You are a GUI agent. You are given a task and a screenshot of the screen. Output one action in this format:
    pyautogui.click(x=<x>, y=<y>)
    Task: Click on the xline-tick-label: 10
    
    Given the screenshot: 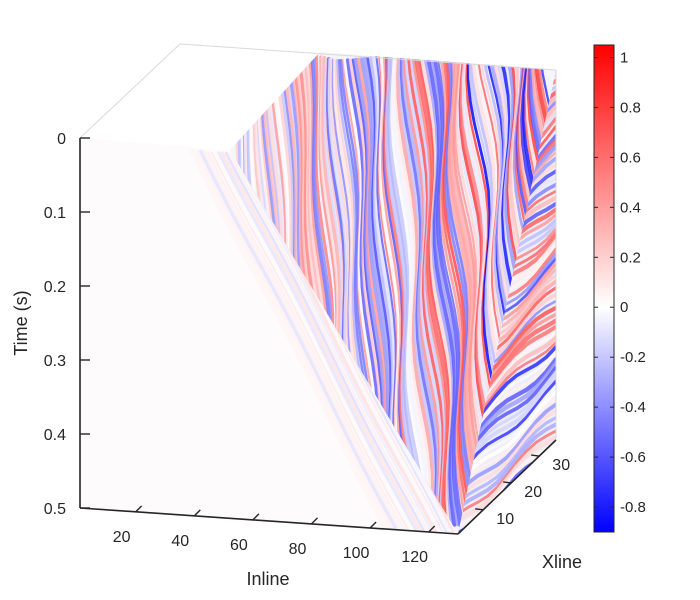 What is the action you would take?
    pyautogui.click(x=505, y=519)
    